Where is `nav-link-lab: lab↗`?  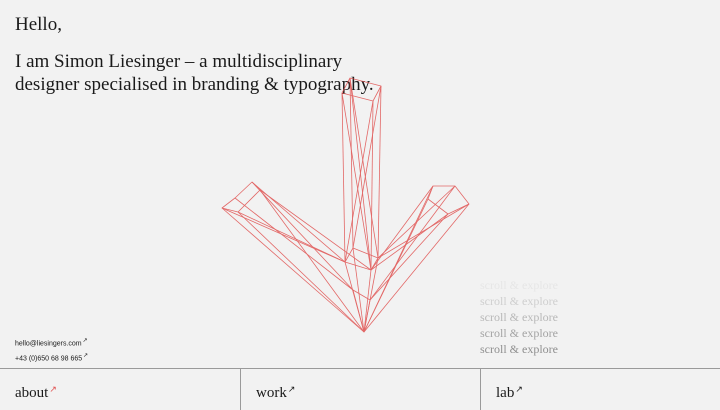 nav-link-lab: lab↗ is located at coordinates (509, 391).